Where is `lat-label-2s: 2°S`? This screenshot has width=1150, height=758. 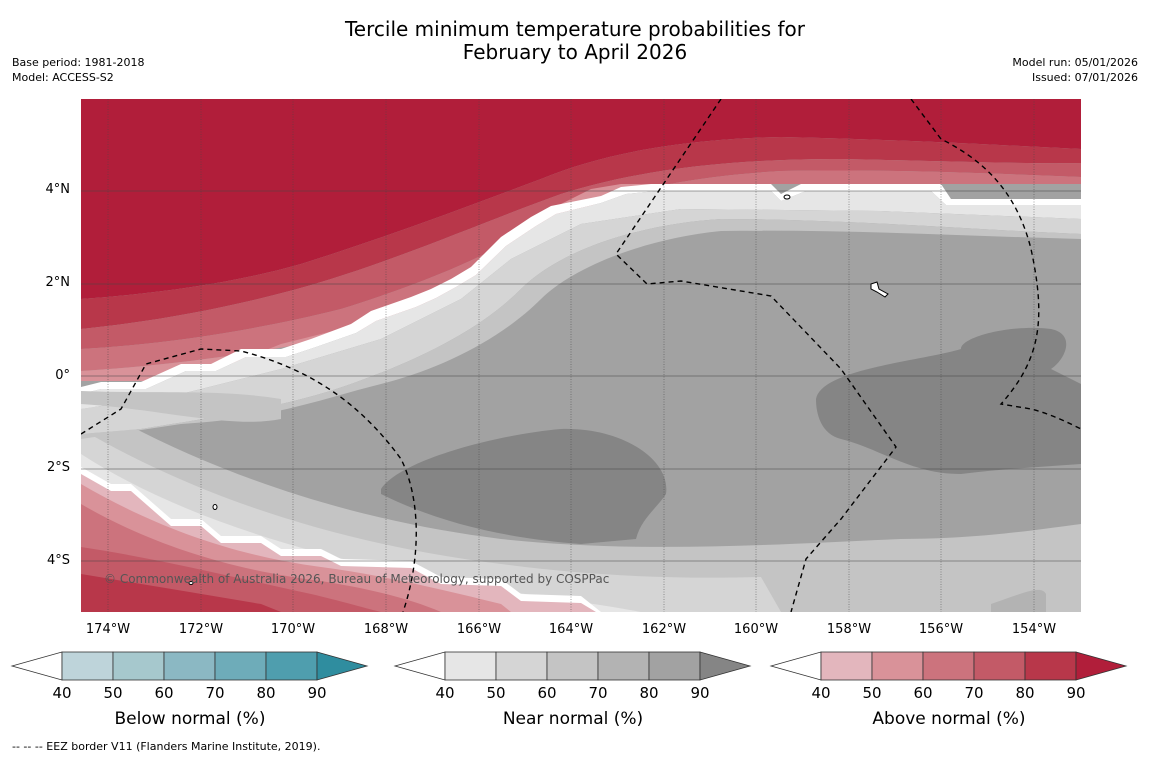
lat-label-2s: 2°S is located at coordinates (58, 467).